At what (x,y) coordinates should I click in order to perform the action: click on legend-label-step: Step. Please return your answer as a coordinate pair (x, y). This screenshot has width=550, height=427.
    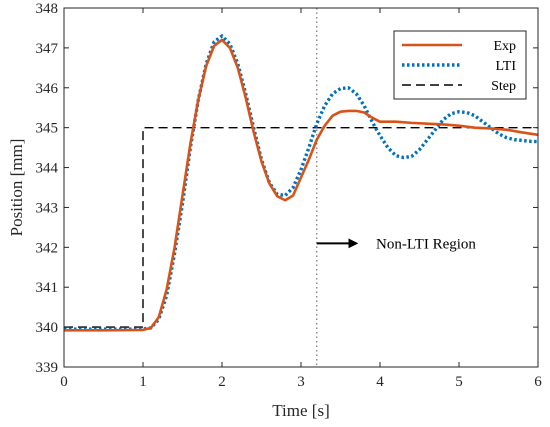
    Looking at the image, I should click on (503, 86).